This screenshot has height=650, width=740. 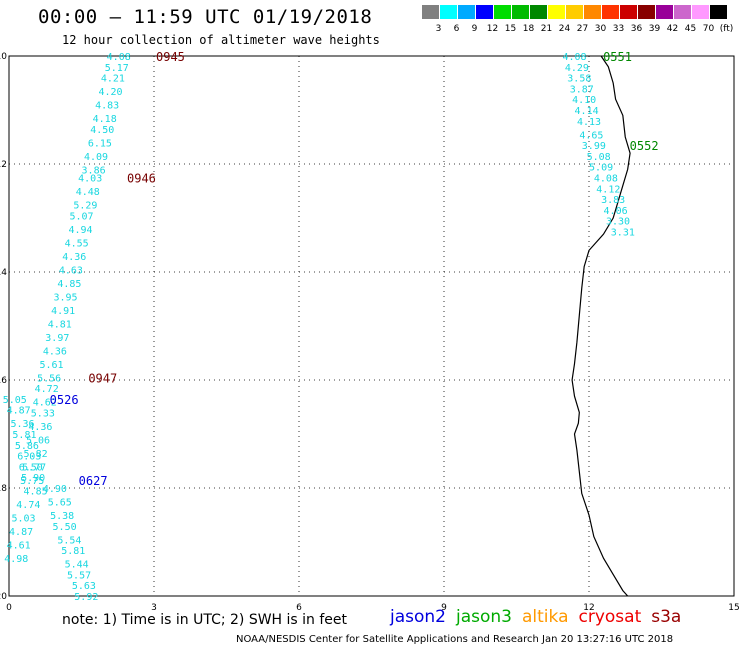 I want to click on wave-height-label: 4.12, so click(x=608, y=189).